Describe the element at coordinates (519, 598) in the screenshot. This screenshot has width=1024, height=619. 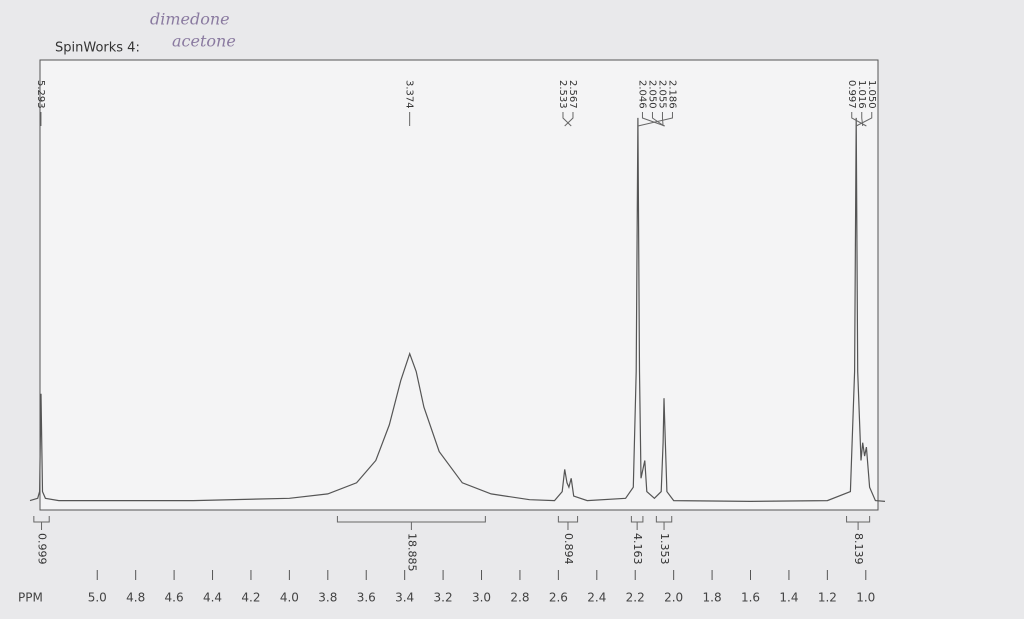
I see `x-tick-label: 2.8` at that location.